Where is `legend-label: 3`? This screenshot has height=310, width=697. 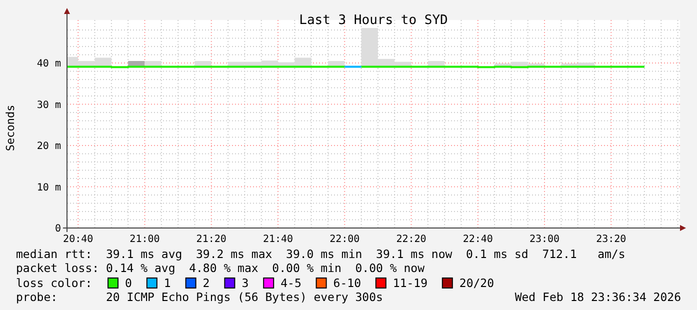
legend-label: 3 is located at coordinates (245, 283).